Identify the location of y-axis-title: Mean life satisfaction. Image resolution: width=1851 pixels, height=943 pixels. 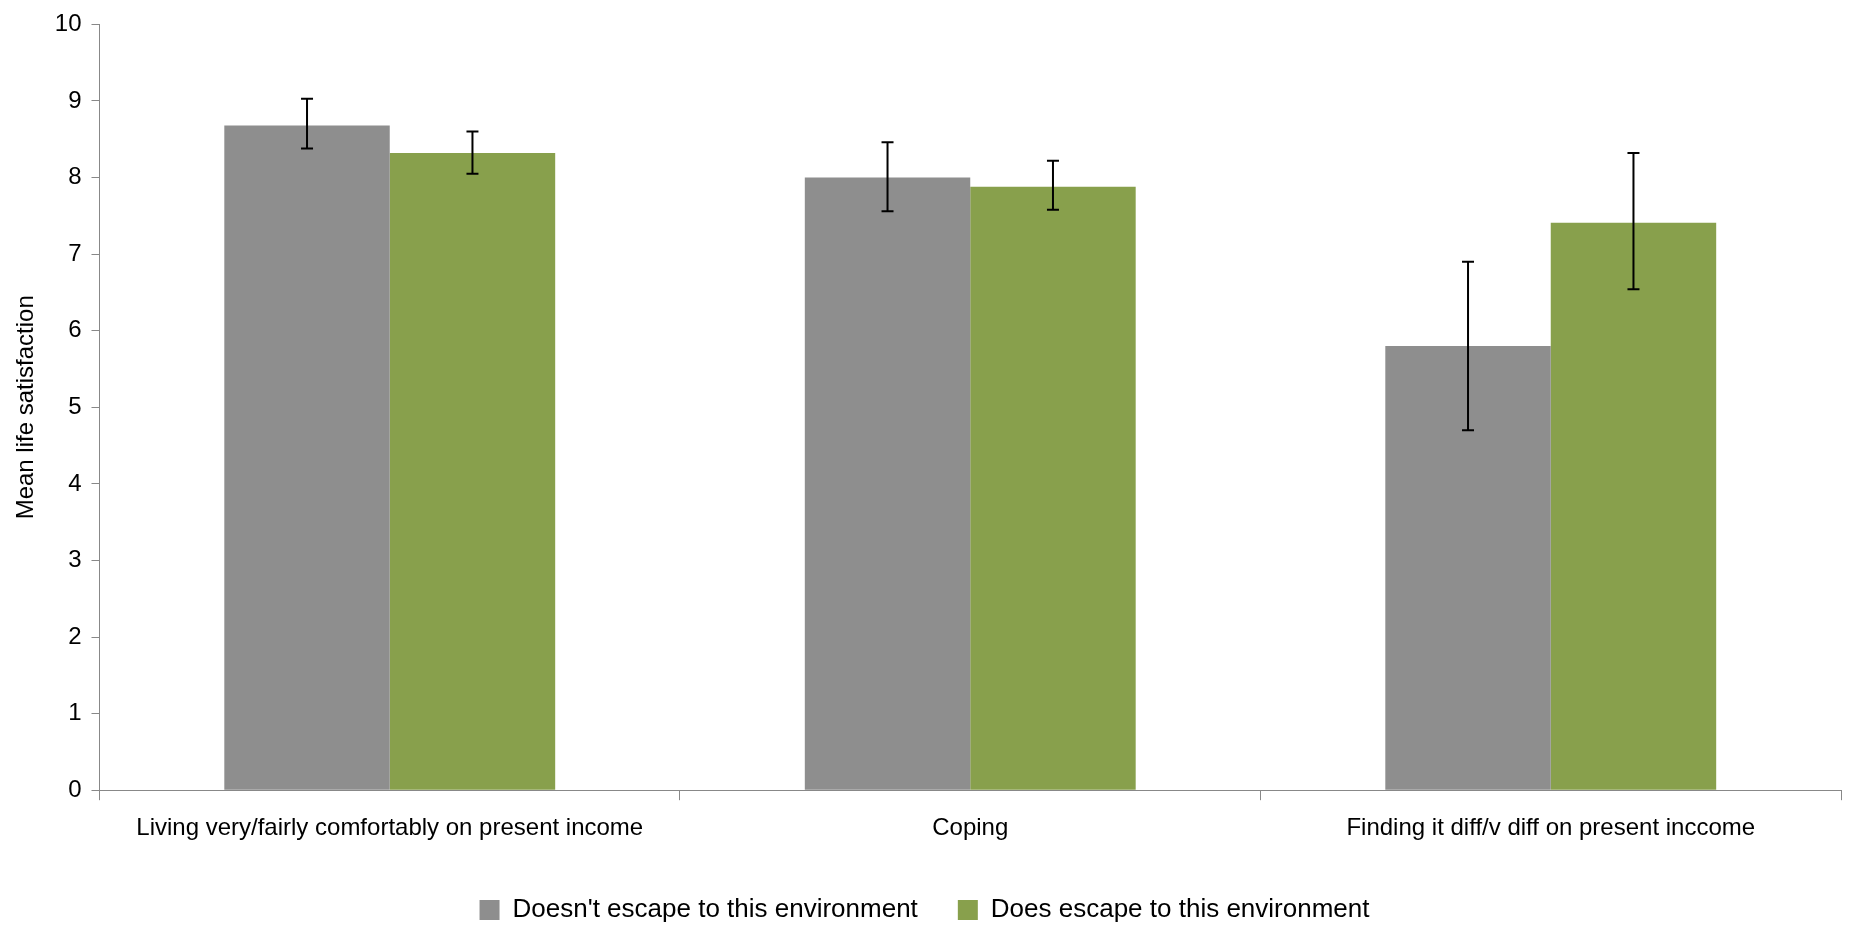
(25, 407).